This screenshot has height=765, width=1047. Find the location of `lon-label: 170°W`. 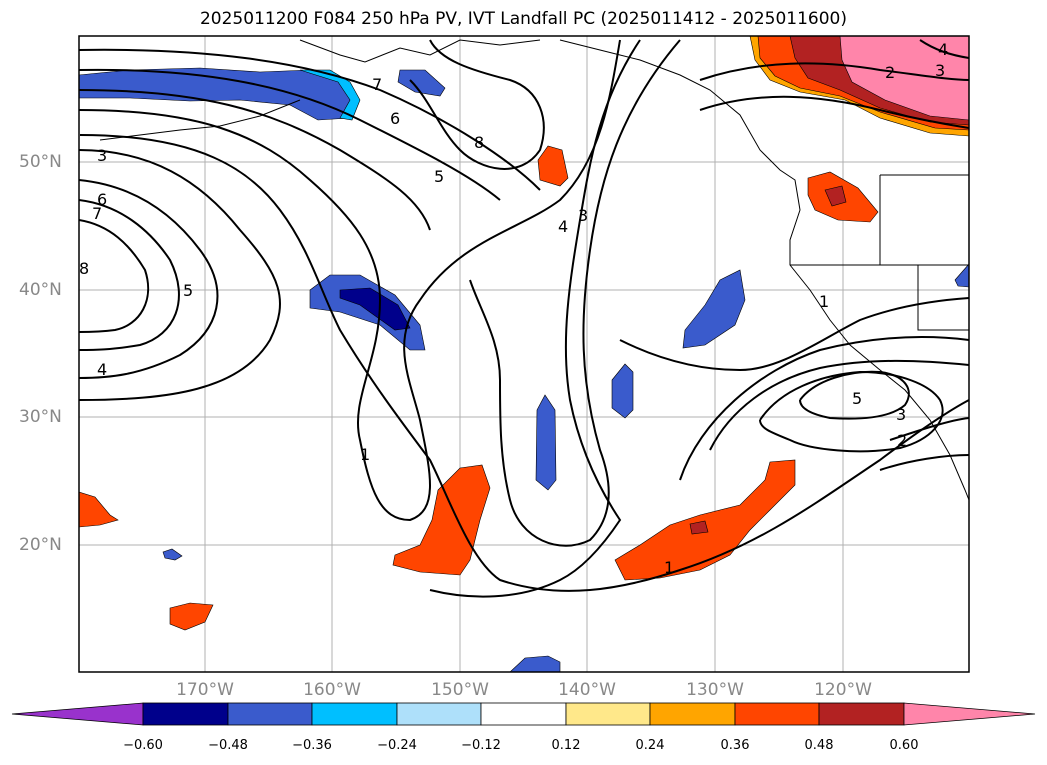

lon-label: 170°W is located at coordinates (205, 690).